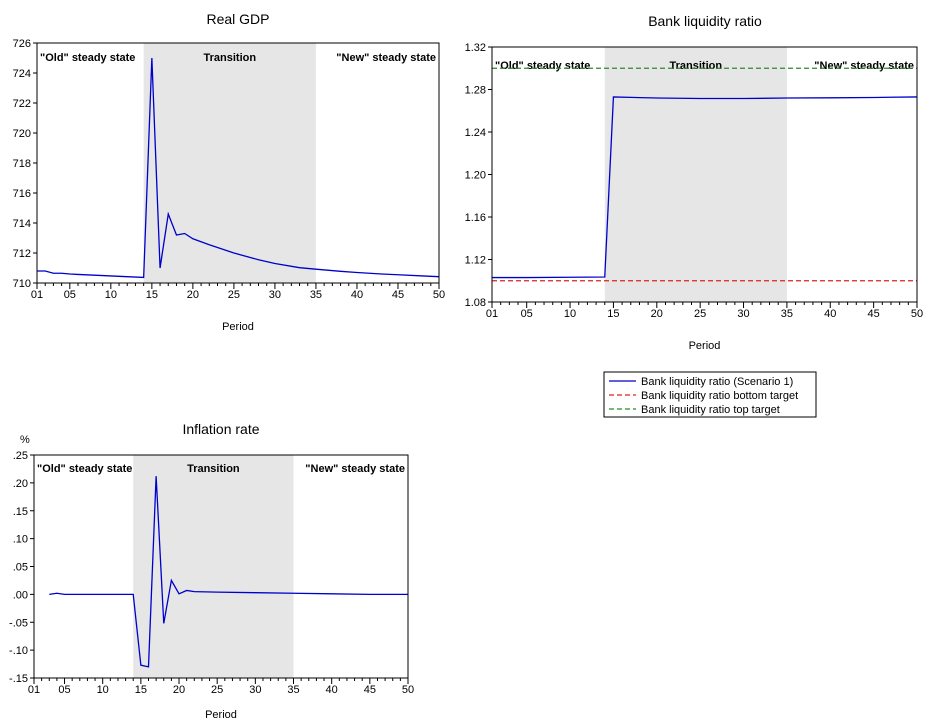 The width and height of the screenshot is (927, 721). Describe the element at coordinates (710, 410) in the screenshot. I see `legend-label-top-target: Bank liquidity ratio top target` at that location.